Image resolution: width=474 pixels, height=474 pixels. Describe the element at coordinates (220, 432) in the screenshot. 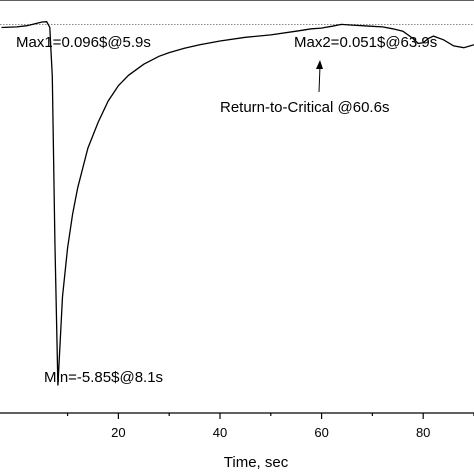

I see `x-tick-label-40: 40` at that location.